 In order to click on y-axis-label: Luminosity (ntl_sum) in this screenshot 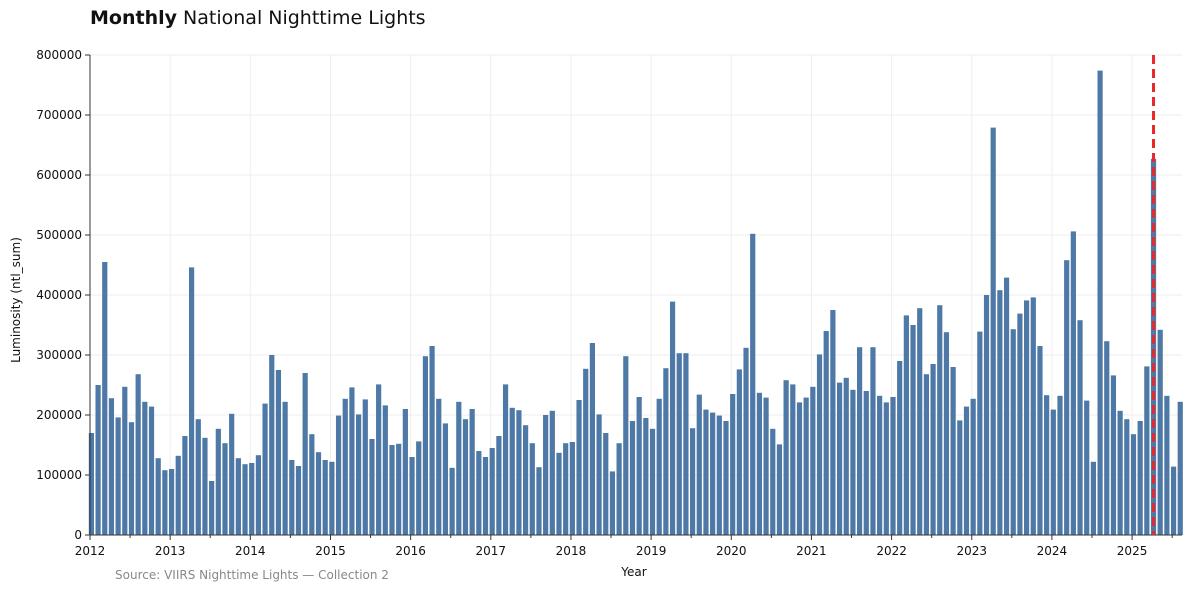, I will do `click(16, 300)`.